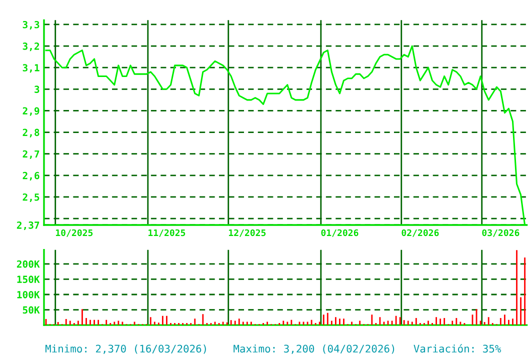  I want to click on y-tick-label: 200K, so click(28, 264).